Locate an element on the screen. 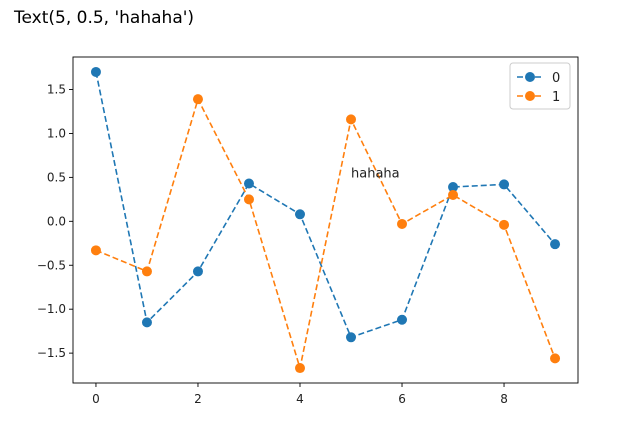  y-tick-label: 0.0 is located at coordinates (56, 221).